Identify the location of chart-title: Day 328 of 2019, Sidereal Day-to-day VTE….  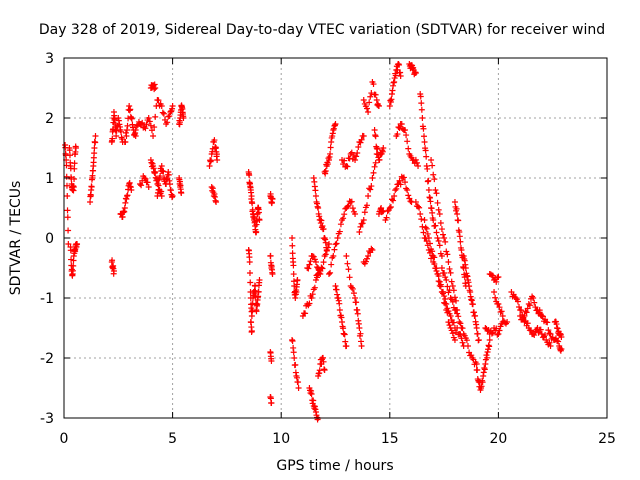
(322, 30).